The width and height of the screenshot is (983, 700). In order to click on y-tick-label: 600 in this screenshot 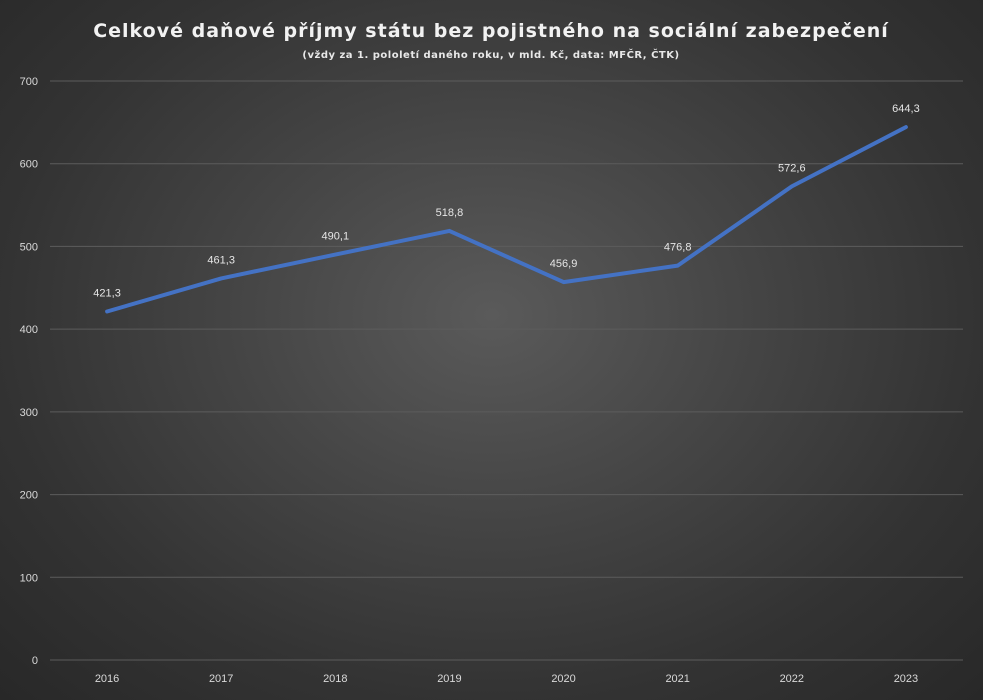, I will do `click(29, 165)`.